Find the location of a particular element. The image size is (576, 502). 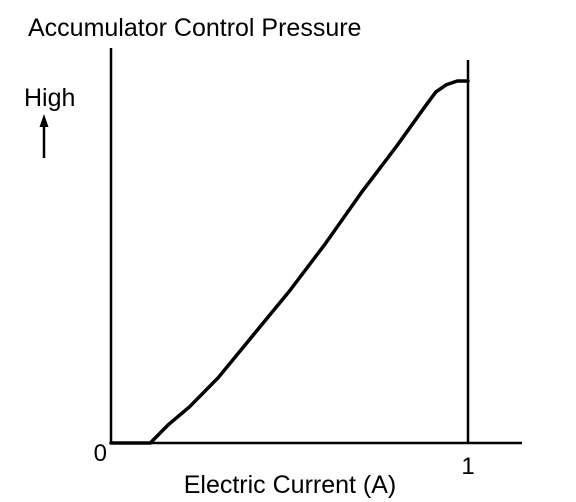

x-tick-label-0: 0 is located at coordinates (100, 453).